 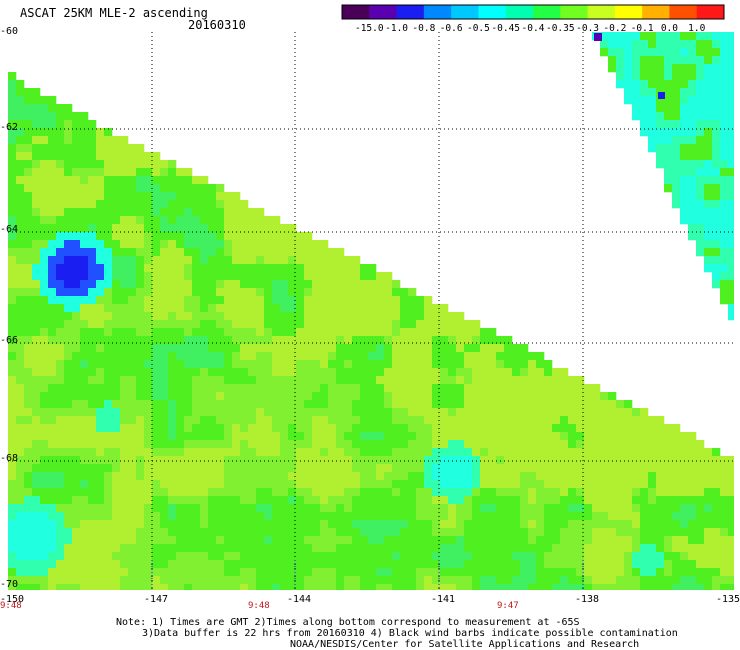 What do you see at coordinates (9, 127) in the screenshot?
I see `y-axis-label-62: -62` at bounding box center [9, 127].